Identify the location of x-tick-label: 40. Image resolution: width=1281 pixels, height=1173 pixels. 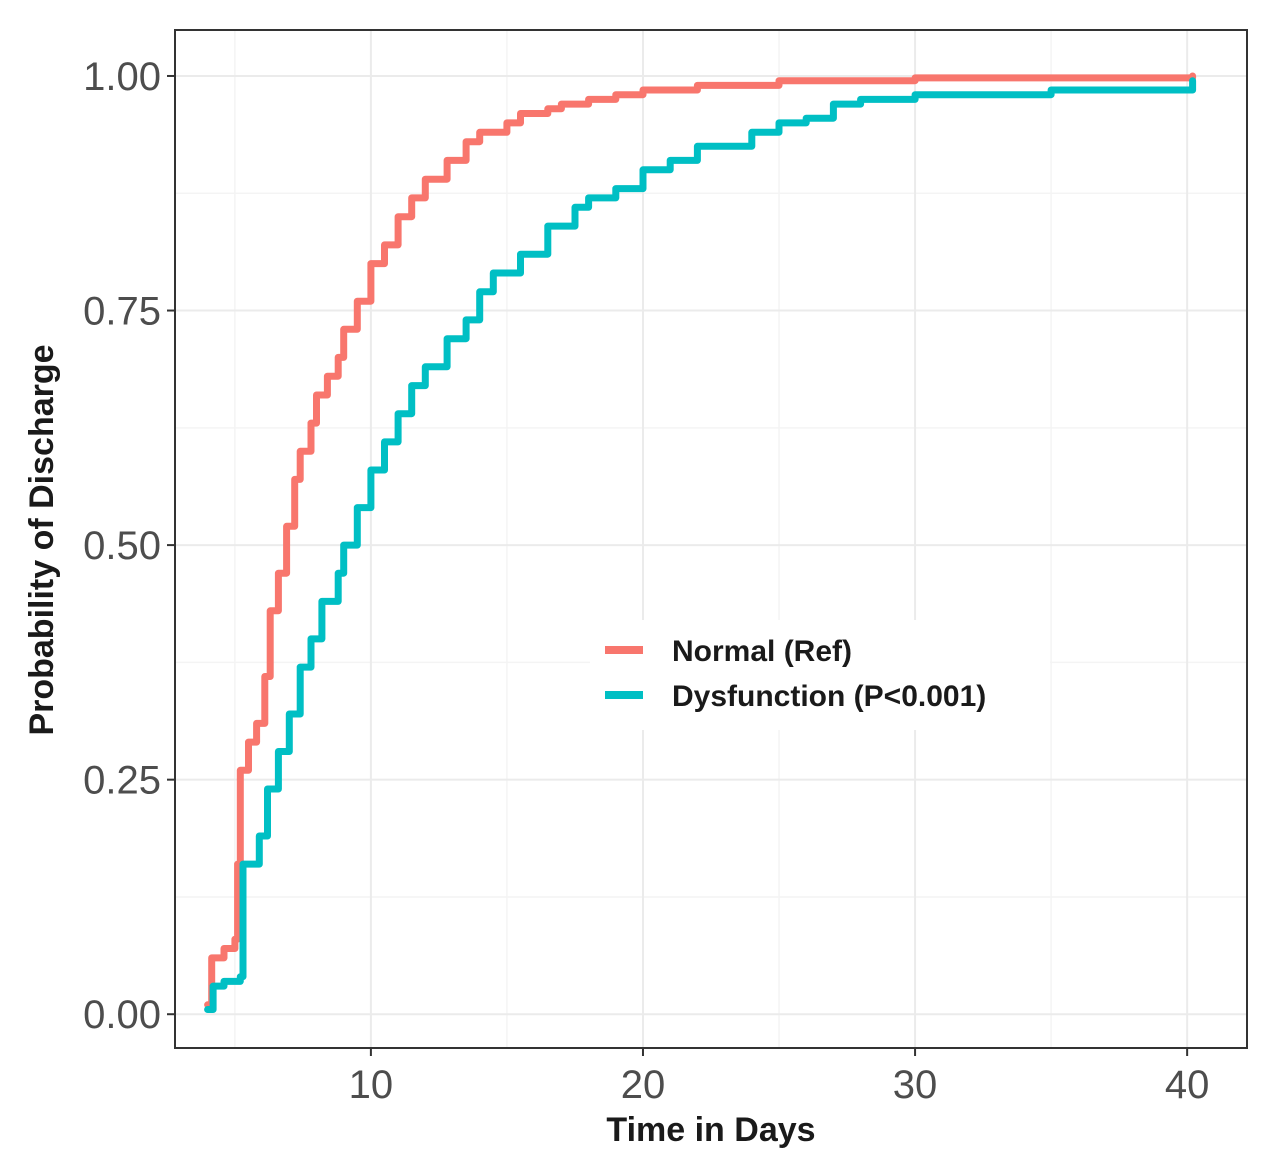
(1187, 1085).